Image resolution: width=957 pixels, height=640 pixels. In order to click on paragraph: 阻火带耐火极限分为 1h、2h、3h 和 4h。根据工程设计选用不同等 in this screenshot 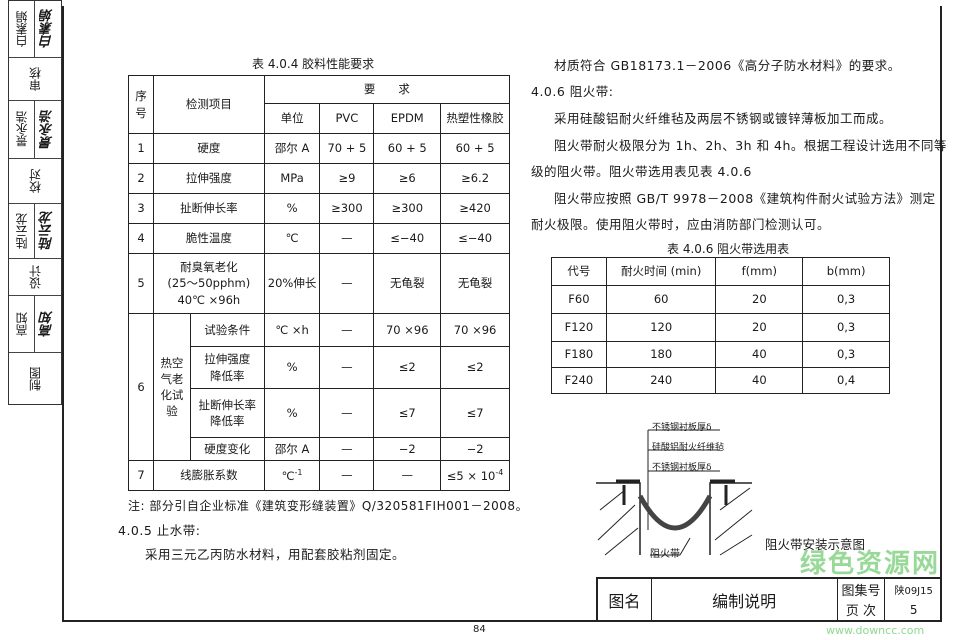, I will do `click(750, 145)`.